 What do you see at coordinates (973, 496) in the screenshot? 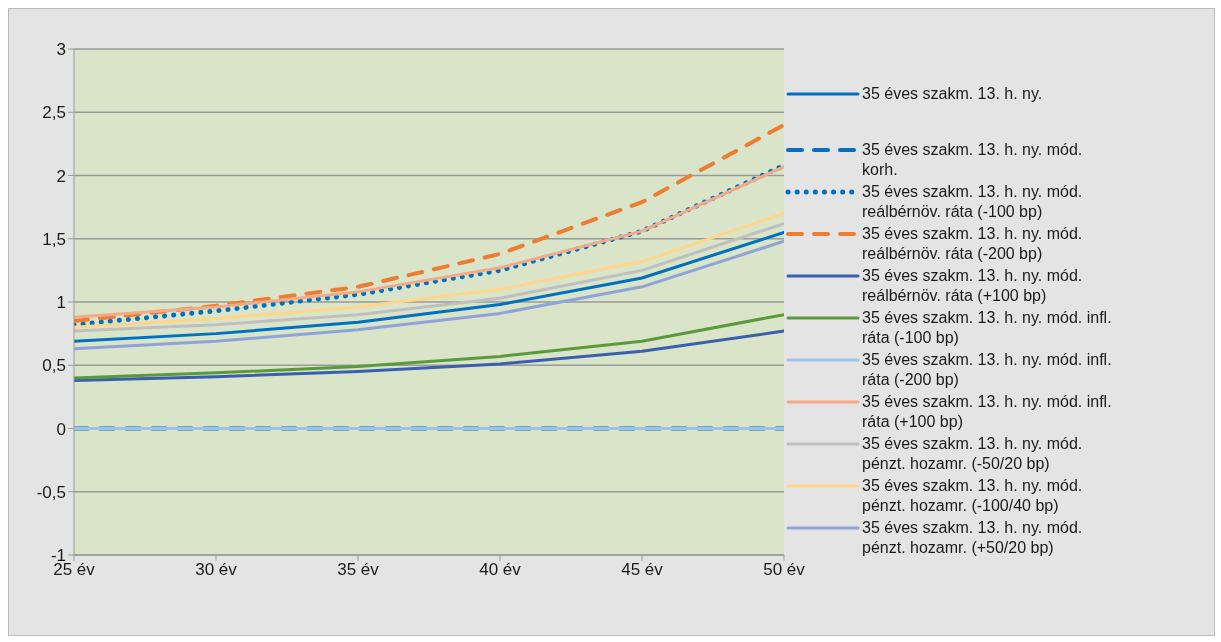
I see `legend-label: 35 éves szakm. 13. h. ny. mód. pénzt. hozamr. (-100/40 bp)` at bounding box center [973, 496].